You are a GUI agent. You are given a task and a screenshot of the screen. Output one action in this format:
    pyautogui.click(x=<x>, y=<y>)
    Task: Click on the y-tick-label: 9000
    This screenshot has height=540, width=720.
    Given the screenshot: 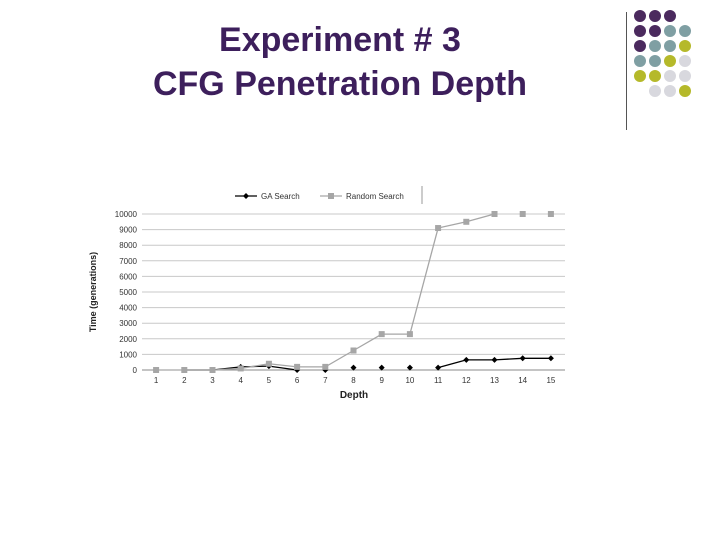 What is the action you would take?
    pyautogui.click(x=128, y=230)
    